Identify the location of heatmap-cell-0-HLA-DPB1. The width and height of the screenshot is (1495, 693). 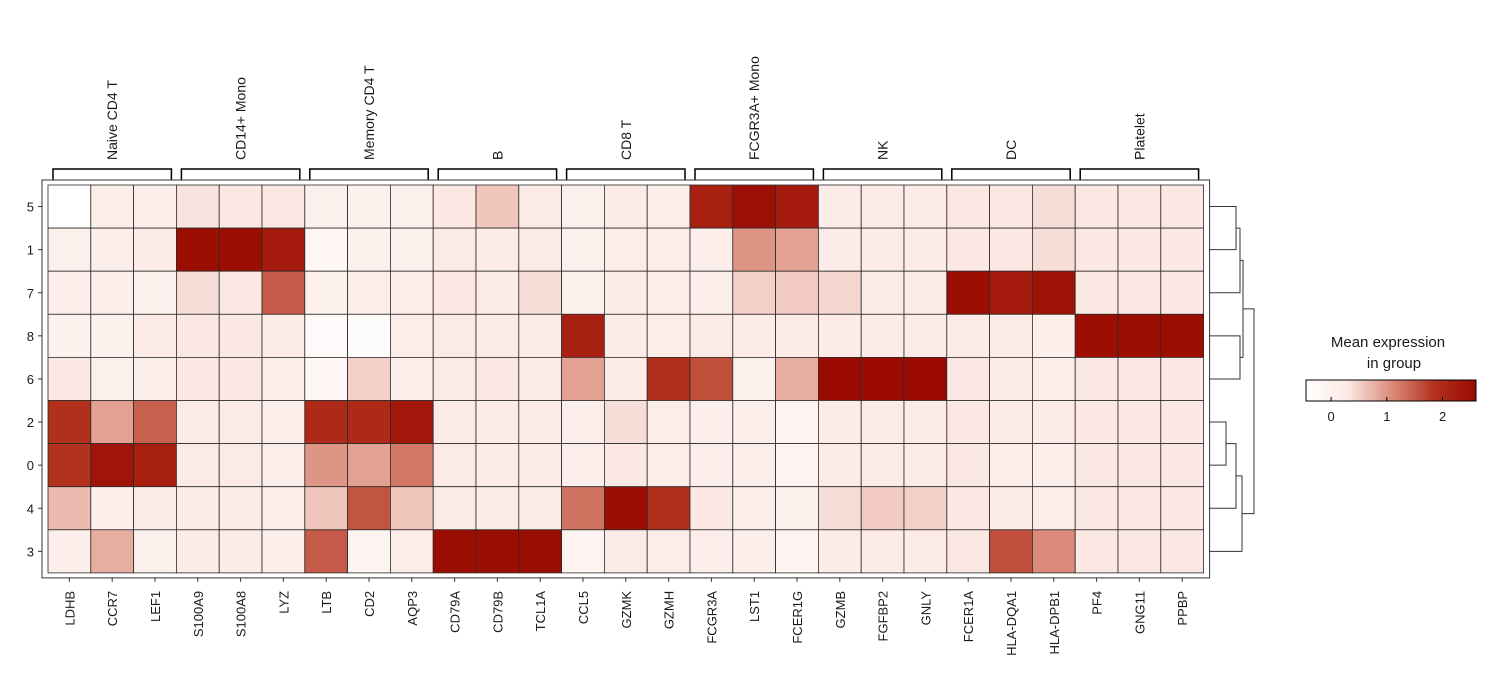
(1054, 465).